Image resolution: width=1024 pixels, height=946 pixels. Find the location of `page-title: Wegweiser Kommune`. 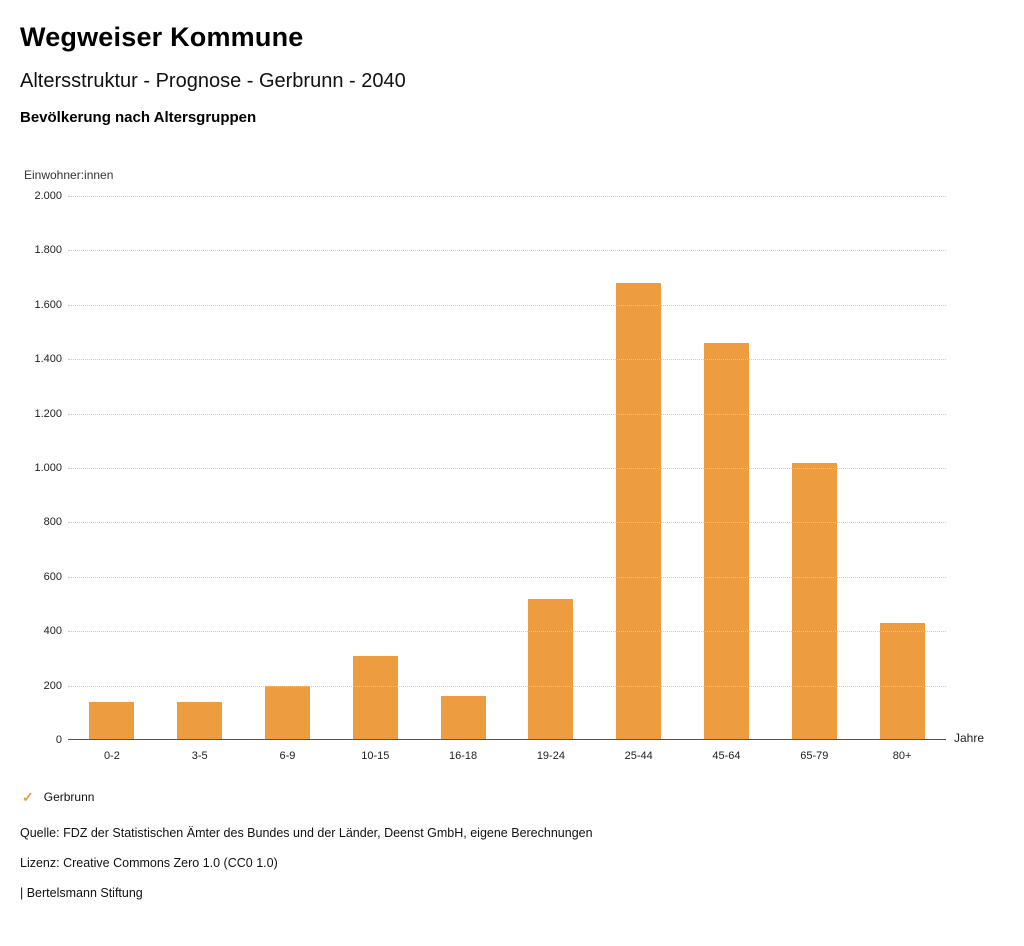

page-title: Wegweiser Kommune is located at coordinates (162, 37).